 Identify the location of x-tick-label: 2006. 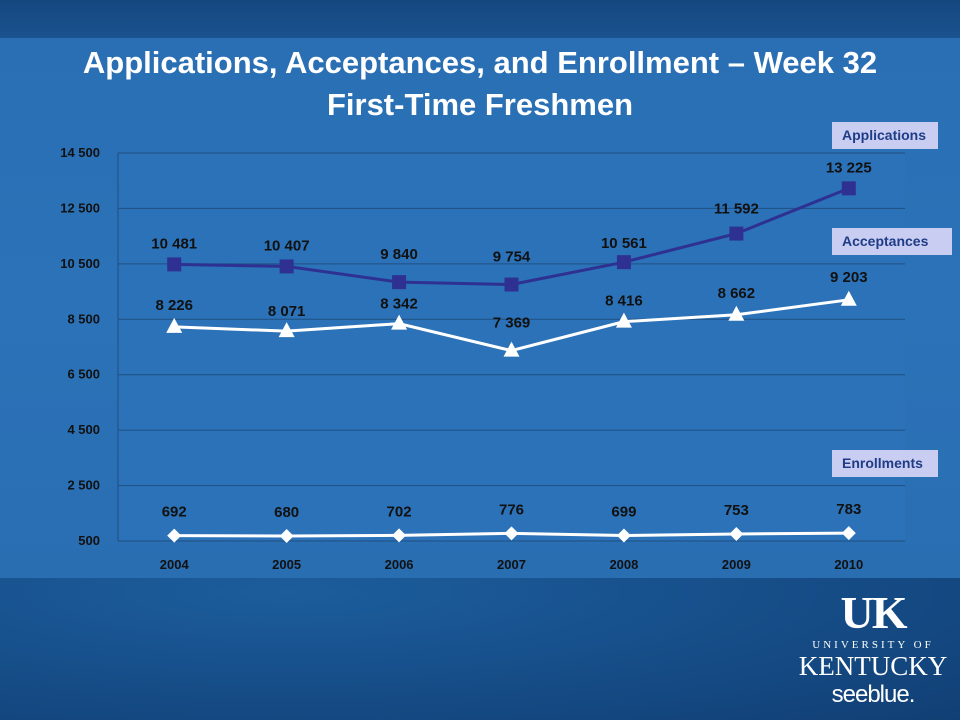
(399, 564).